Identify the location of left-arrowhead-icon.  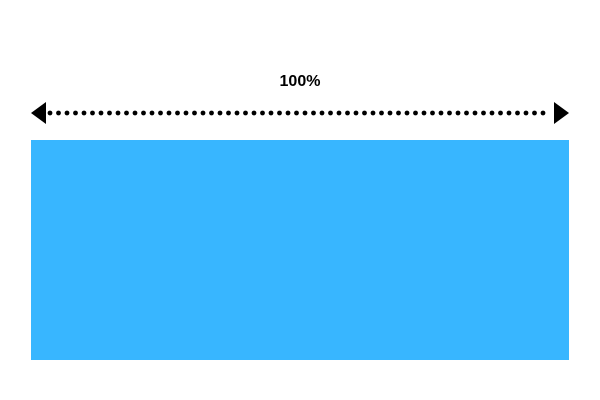
(38, 113).